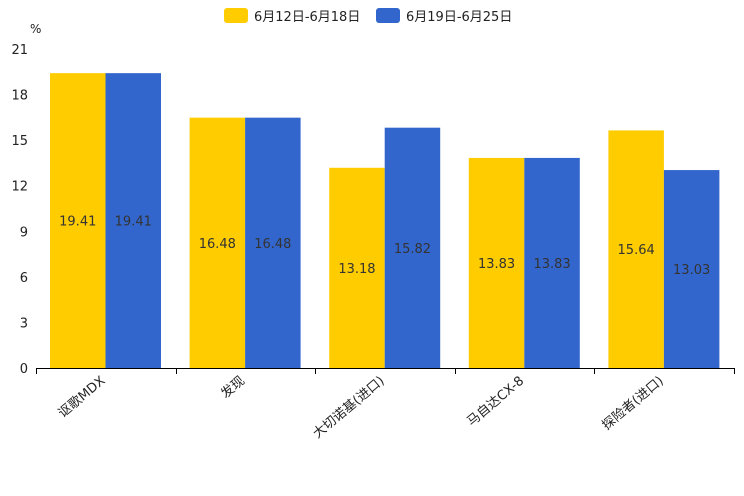 This screenshot has height=496, width=744. Describe the element at coordinates (19, 96) in the screenshot. I see `y-tick-label: 18` at that location.